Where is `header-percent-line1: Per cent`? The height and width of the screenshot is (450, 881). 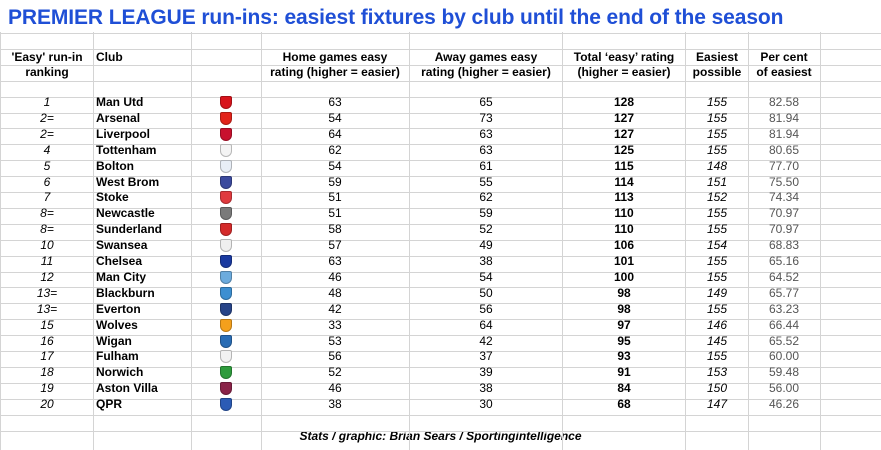
header-percent-line1: Per cent is located at coordinates (784, 57).